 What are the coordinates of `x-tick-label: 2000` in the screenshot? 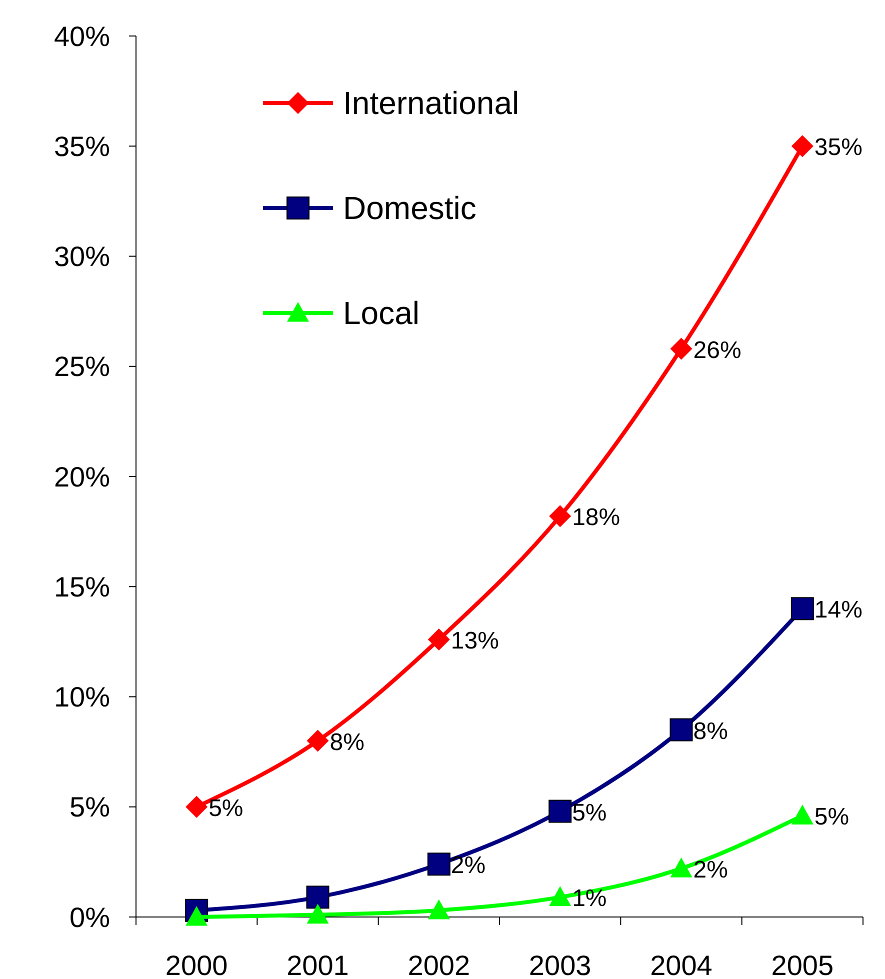 It's located at (196, 964).